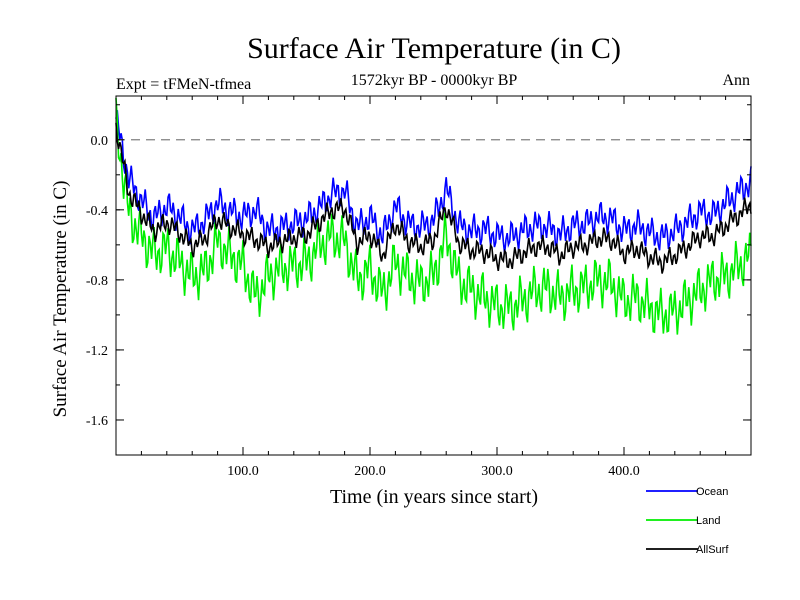 This screenshot has height=600, width=800. Describe the element at coordinates (434, 80) in the screenshot. I see `subtitle-time-range: 1572kyr BP - 0000kyr BP` at that location.